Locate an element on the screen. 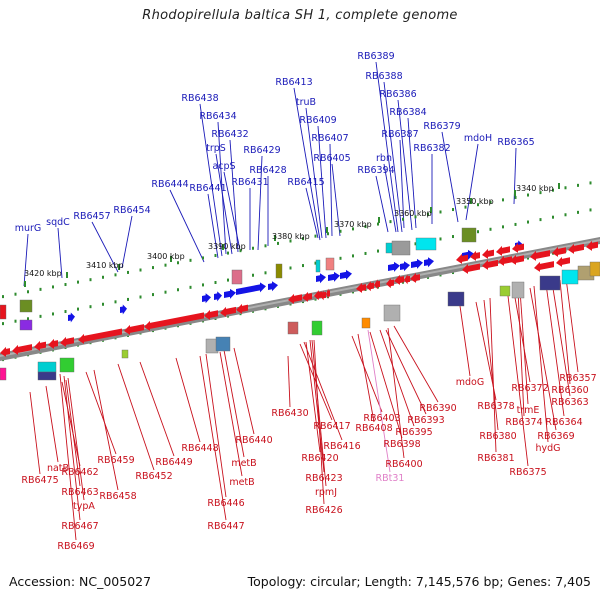  gene-label: typA is located at coordinates (84, 506).